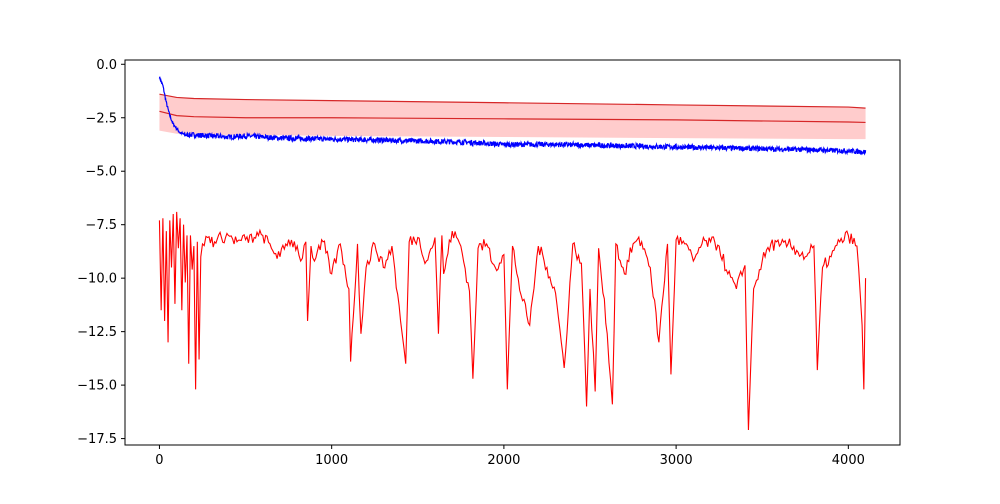  I want to click on x-tick-label: 4000, so click(848, 460).